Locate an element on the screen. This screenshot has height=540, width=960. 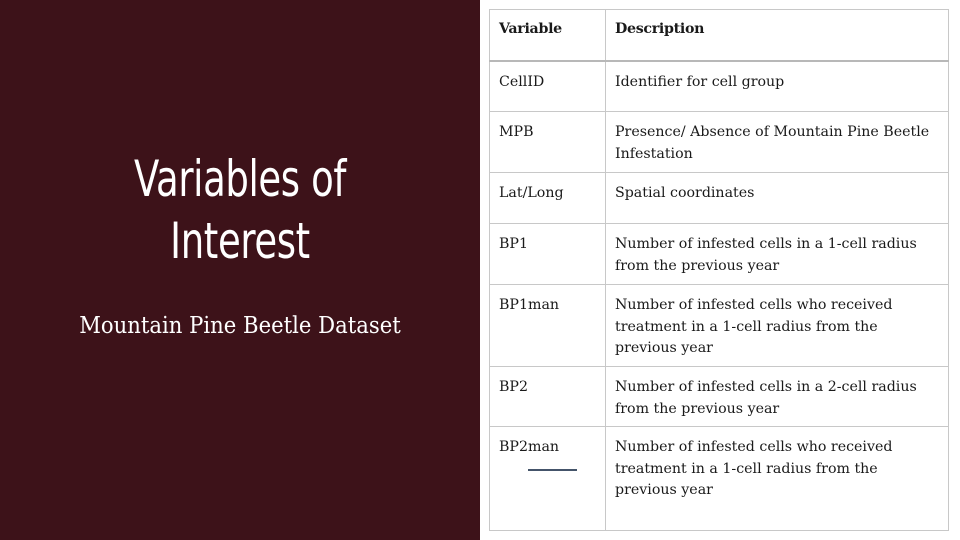
header-description: Description is located at coordinates (777, 35).